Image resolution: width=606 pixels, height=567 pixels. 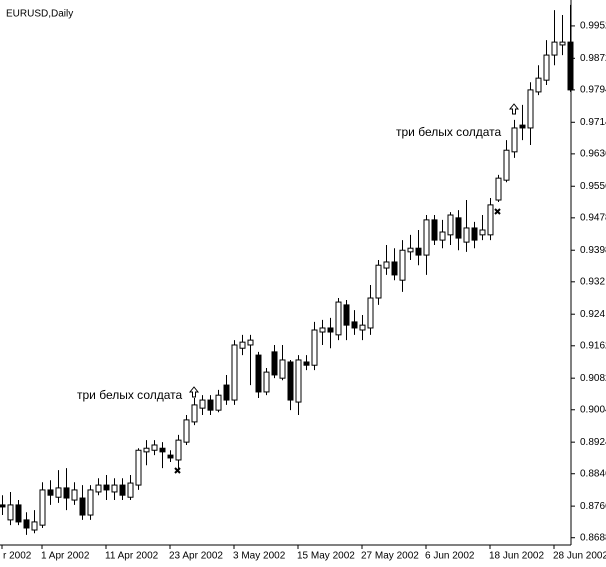 I want to click on y-tick-label: 0.8688, so click(x=593, y=537).